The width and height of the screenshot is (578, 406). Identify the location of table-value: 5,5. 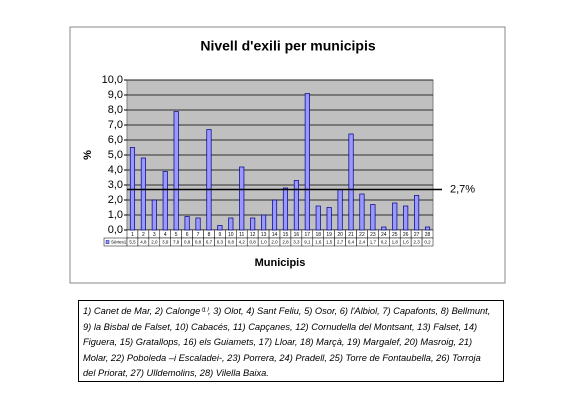
(132, 242).